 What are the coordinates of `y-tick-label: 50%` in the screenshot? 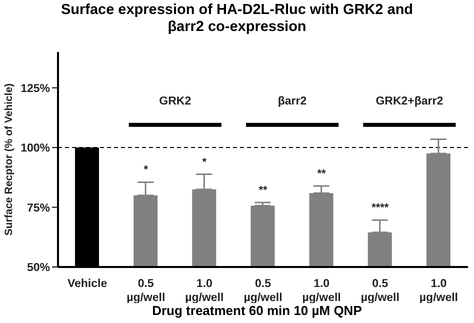 It's located at (38, 268).